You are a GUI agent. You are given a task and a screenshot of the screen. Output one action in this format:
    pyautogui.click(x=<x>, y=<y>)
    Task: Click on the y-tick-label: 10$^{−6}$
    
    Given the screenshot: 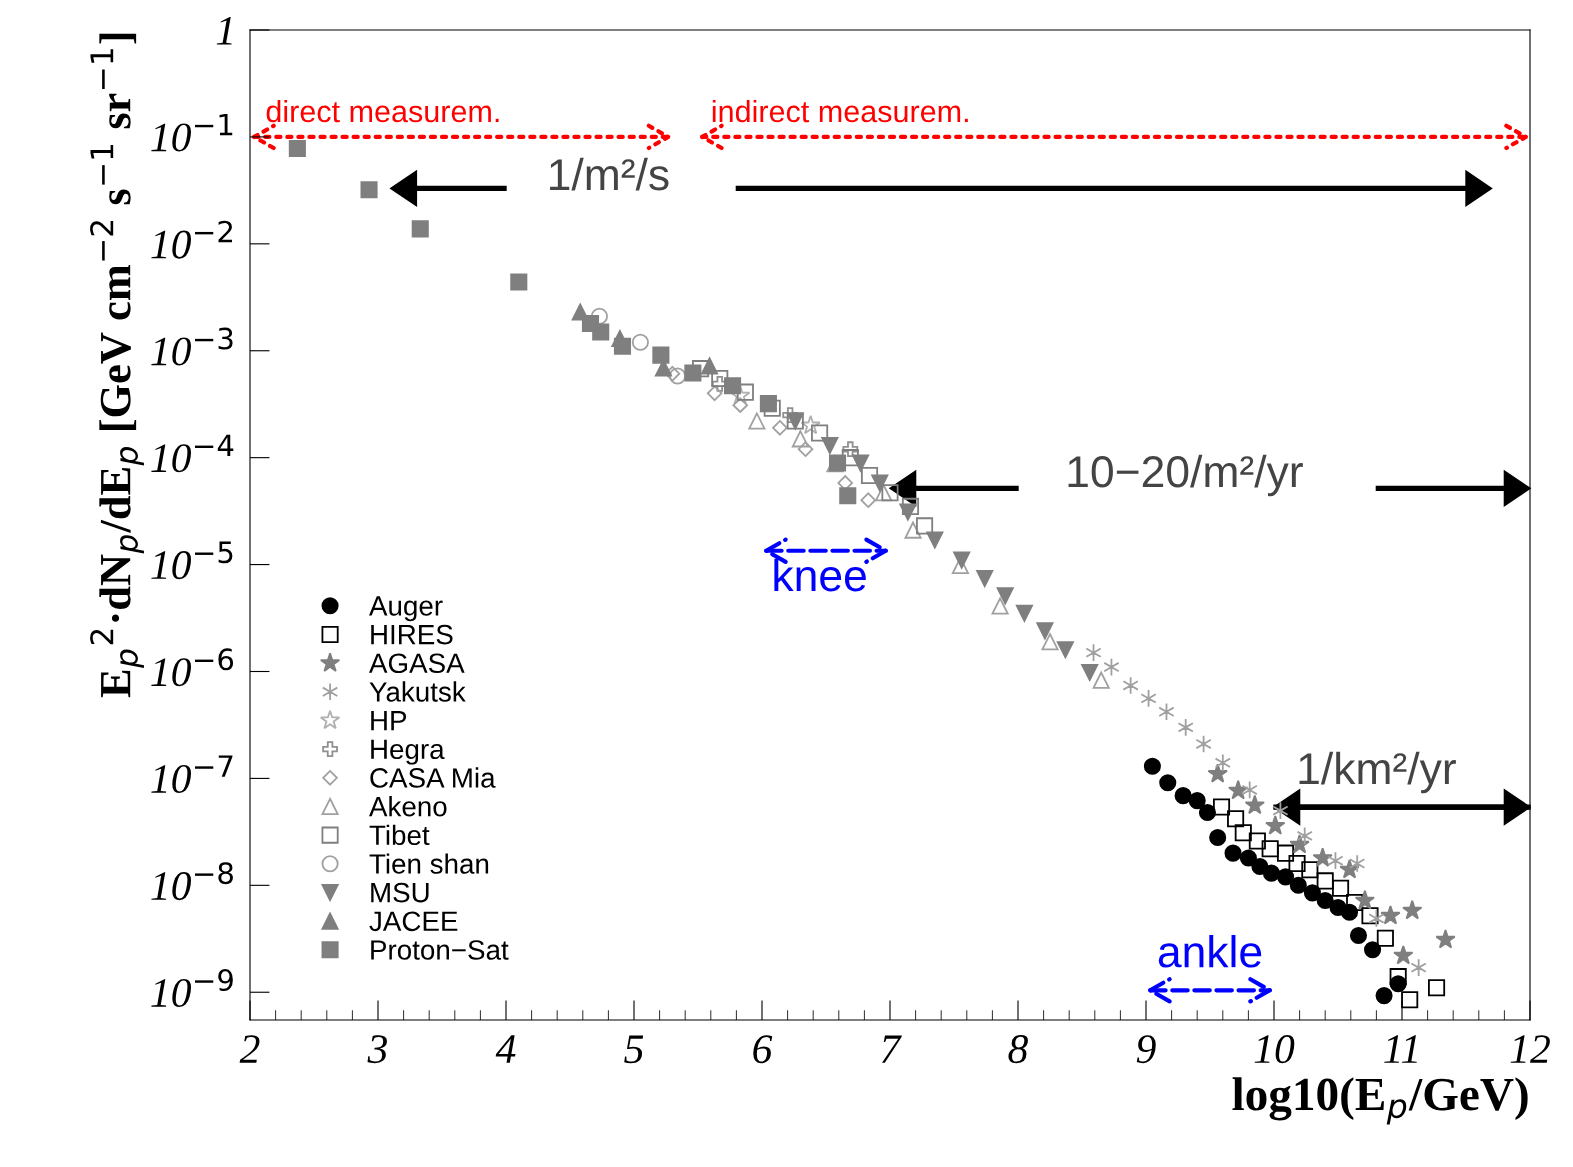 What is the action you would take?
    pyautogui.click(x=192, y=667)
    